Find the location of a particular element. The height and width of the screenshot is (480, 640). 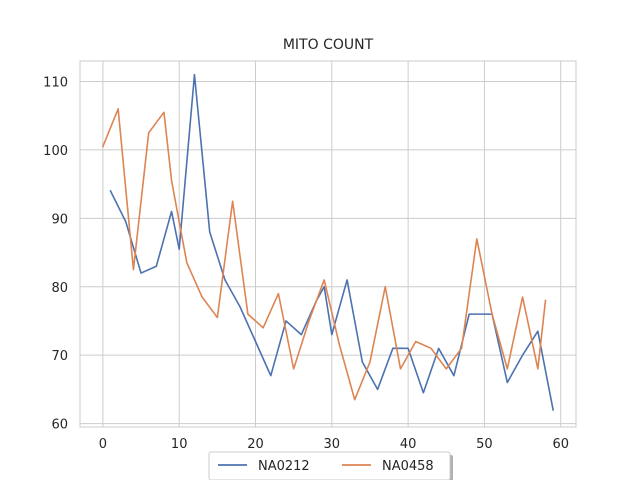

y-tick-label: 70 is located at coordinates (59, 356).